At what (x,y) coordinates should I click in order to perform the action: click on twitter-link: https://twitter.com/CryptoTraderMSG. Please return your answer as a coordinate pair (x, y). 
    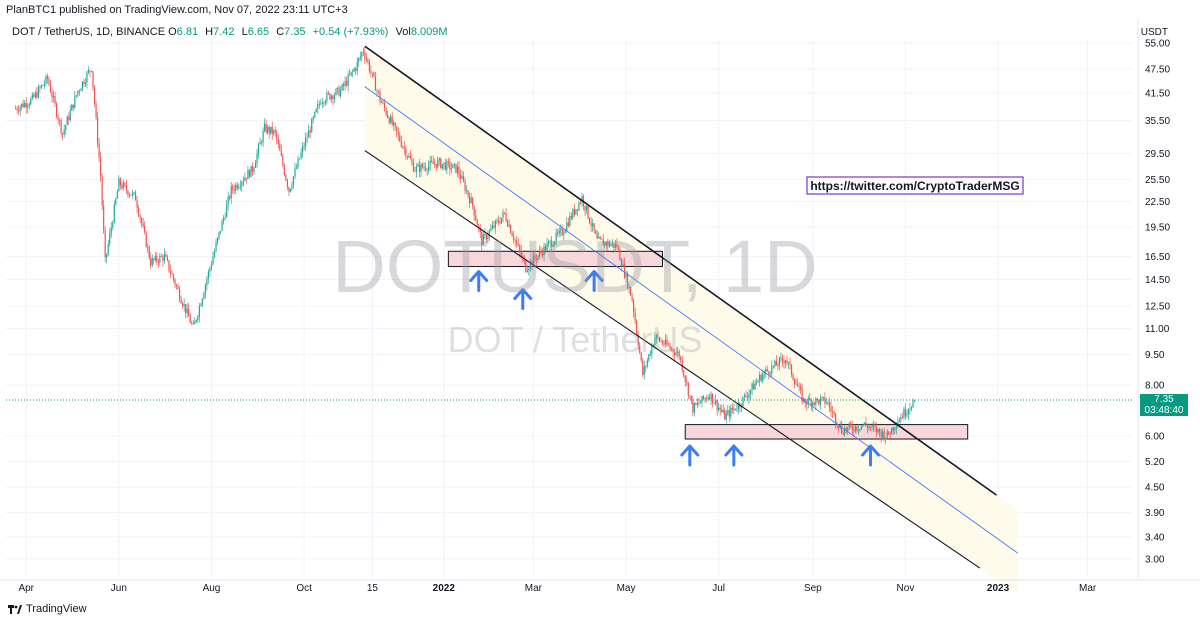
    Looking at the image, I should click on (914, 186).